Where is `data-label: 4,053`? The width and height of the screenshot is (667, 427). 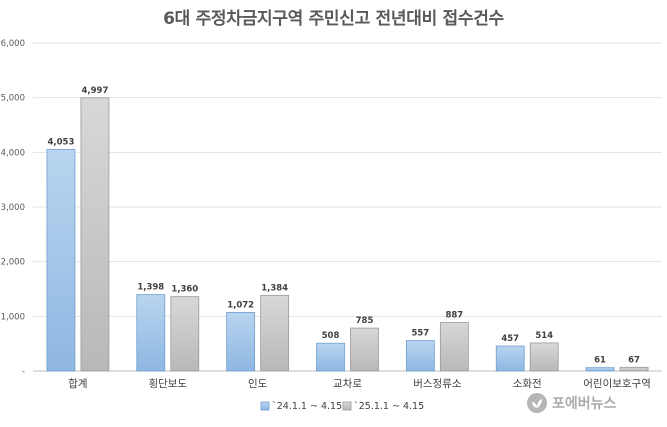
data-label: 4,053 is located at coordinates (60, 142).